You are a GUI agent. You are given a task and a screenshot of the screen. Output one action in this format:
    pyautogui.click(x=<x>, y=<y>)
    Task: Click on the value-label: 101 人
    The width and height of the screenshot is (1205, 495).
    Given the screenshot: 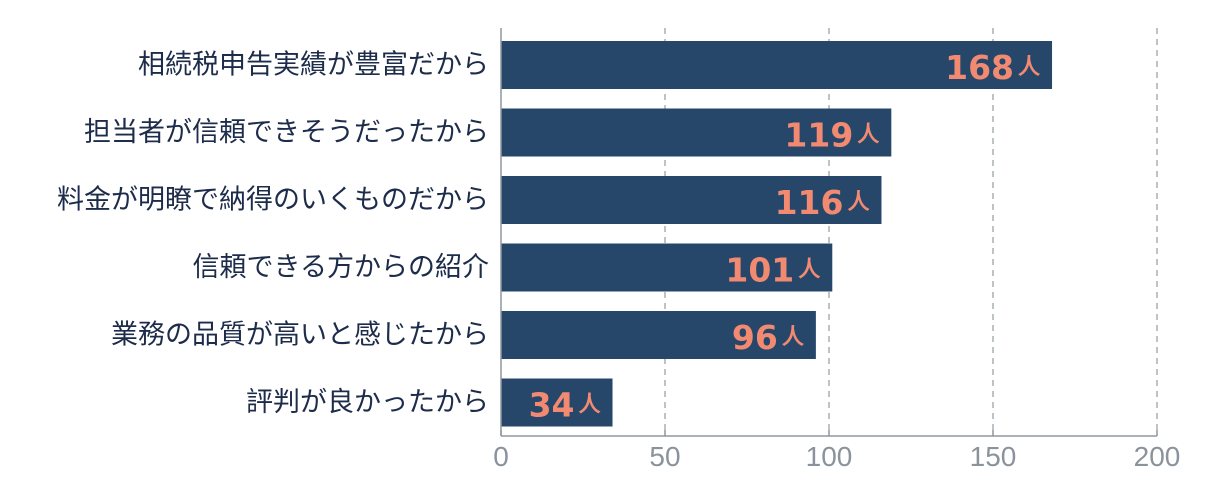 What is the action you would take?
    pyautogui.click(x=772, y=269)
    